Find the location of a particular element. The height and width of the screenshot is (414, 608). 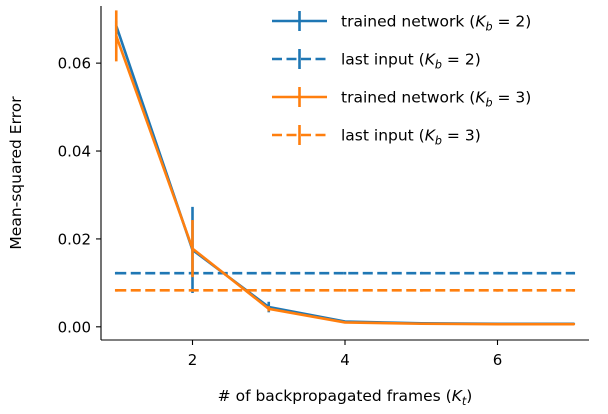

legend-label-1: last input (Kb​ = 2) is located at coordinates (411, 61).